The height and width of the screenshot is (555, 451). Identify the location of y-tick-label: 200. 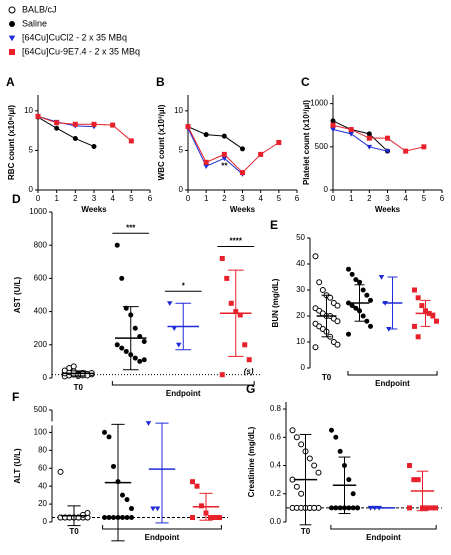
(41, 344).